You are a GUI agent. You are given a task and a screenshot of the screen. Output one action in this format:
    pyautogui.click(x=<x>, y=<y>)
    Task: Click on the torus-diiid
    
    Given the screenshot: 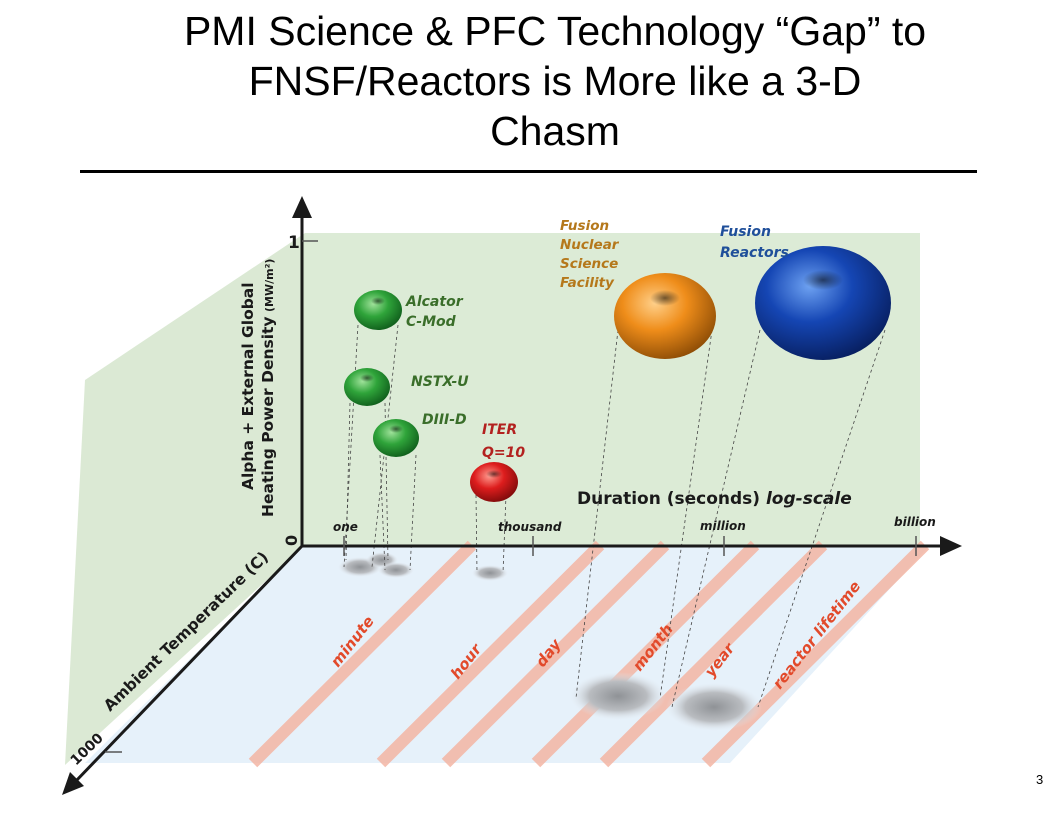 What is the action you would take?
    pyautogui.click(x=396, y=438)
    